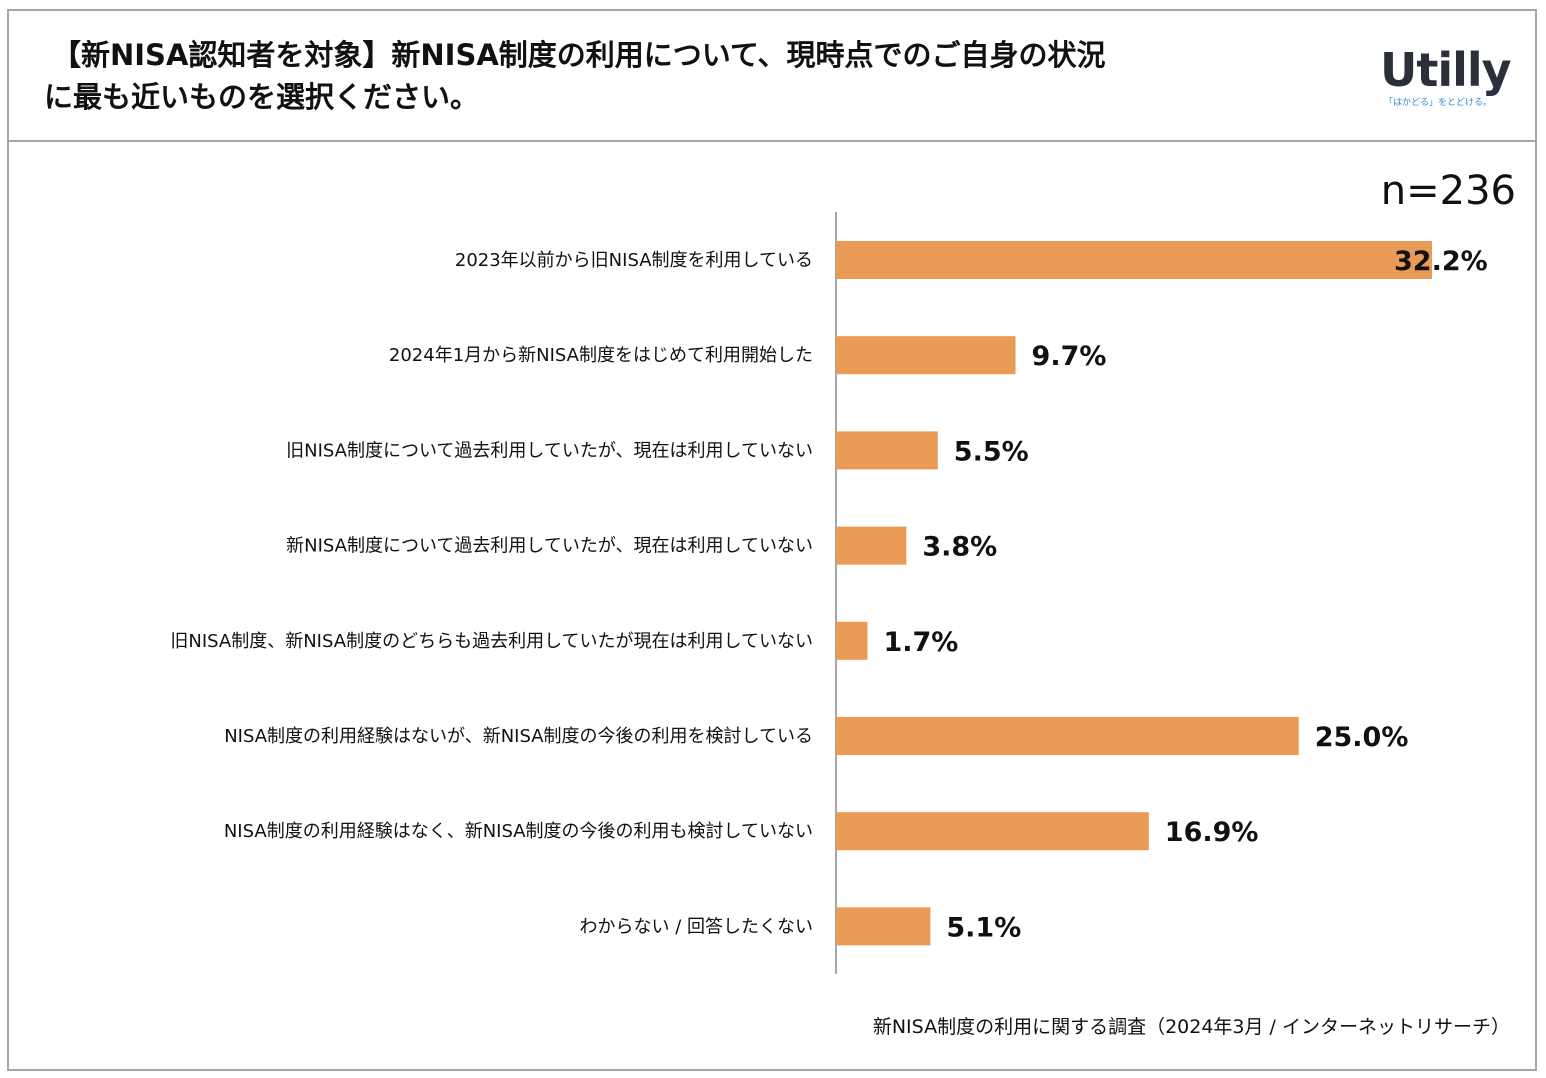  What do you see at coordinates (601, 355) in the screenshot?
I see `category-label-2: 2024年1月から新NISA制度をはじめて利用開始した` at bounding box center [601, 355].